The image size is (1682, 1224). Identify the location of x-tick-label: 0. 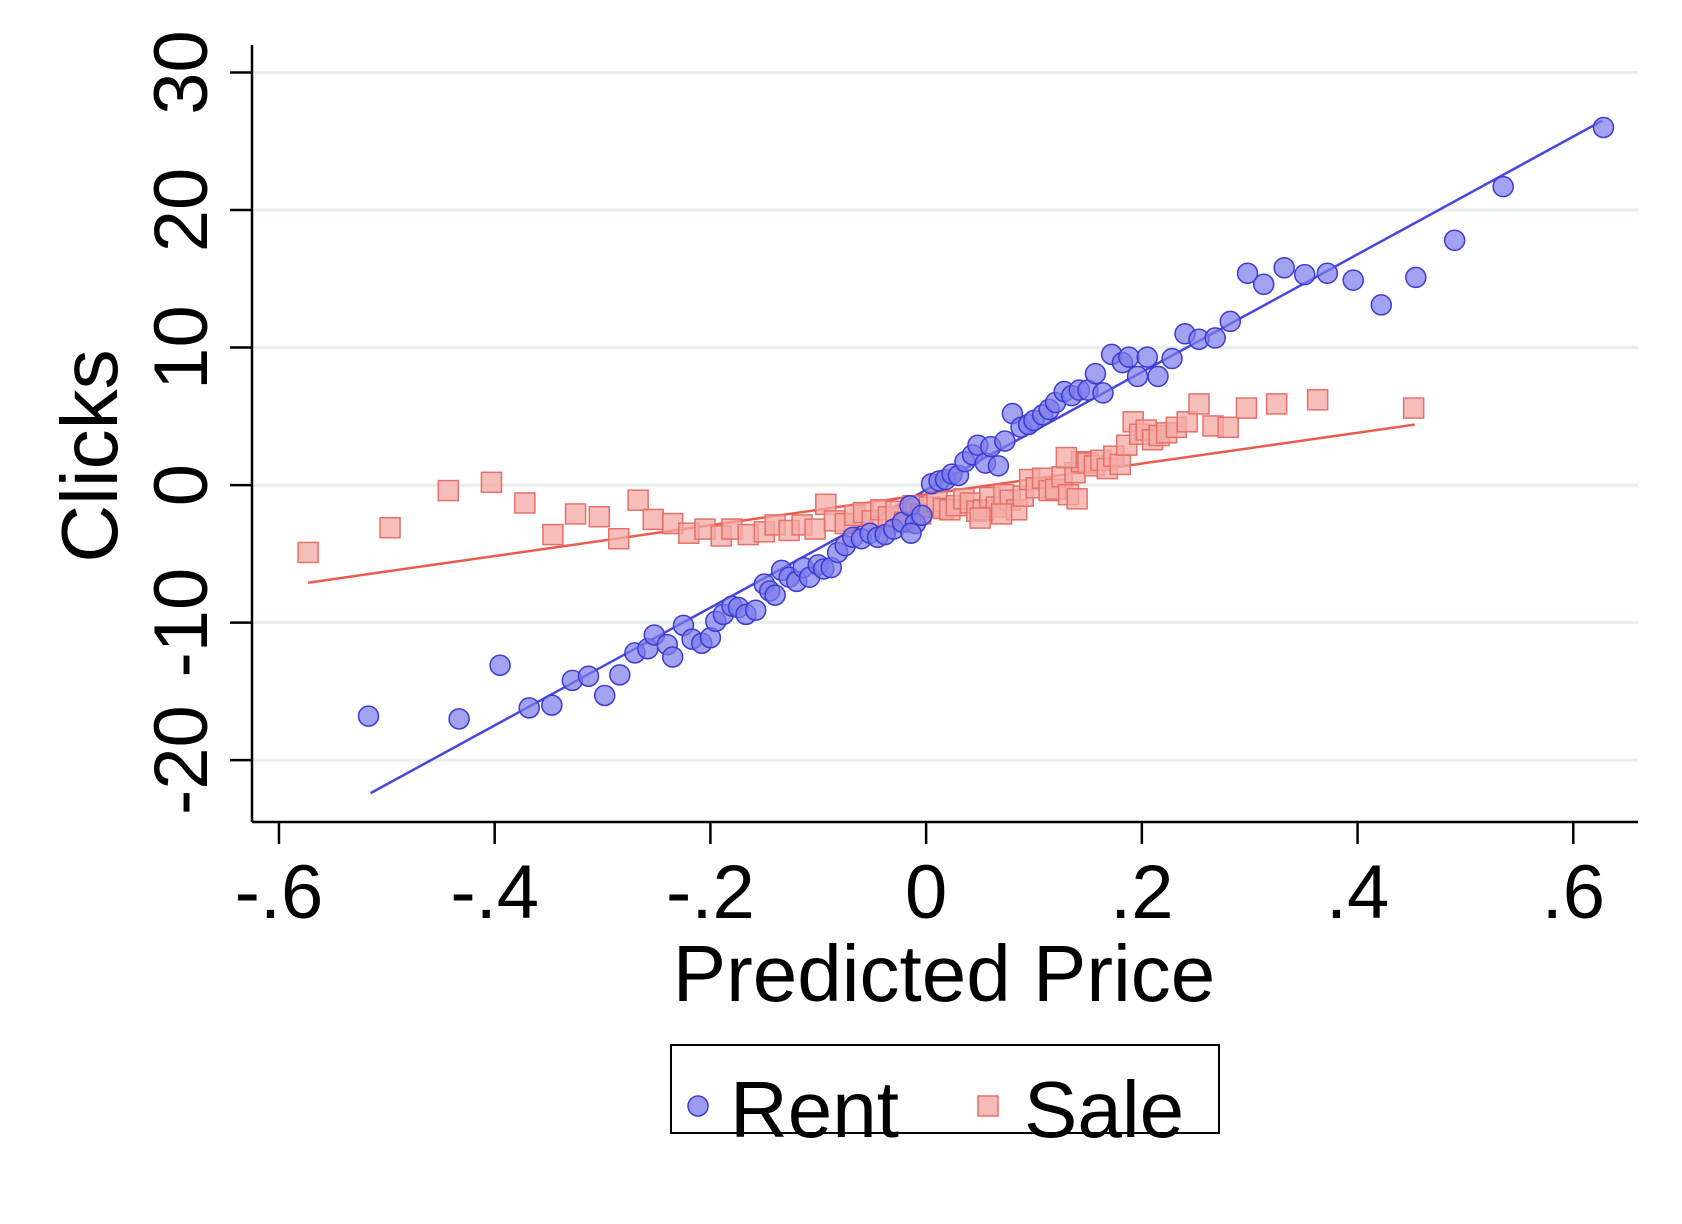
(926, 892).